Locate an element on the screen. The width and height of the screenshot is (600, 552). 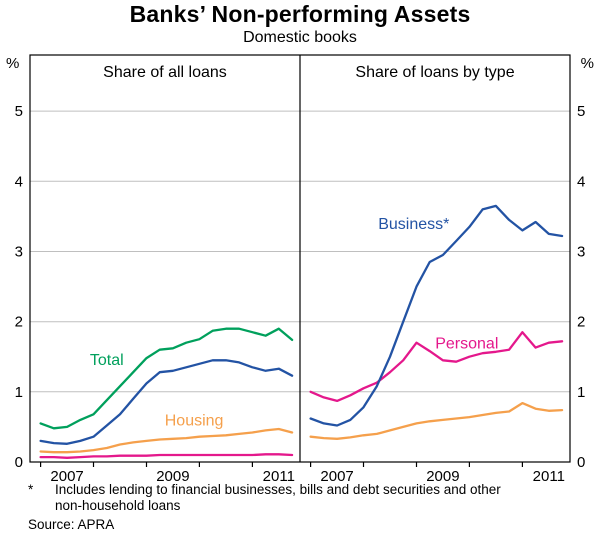
y-tick-label-left: 4 is located at coordinates (19, 181).